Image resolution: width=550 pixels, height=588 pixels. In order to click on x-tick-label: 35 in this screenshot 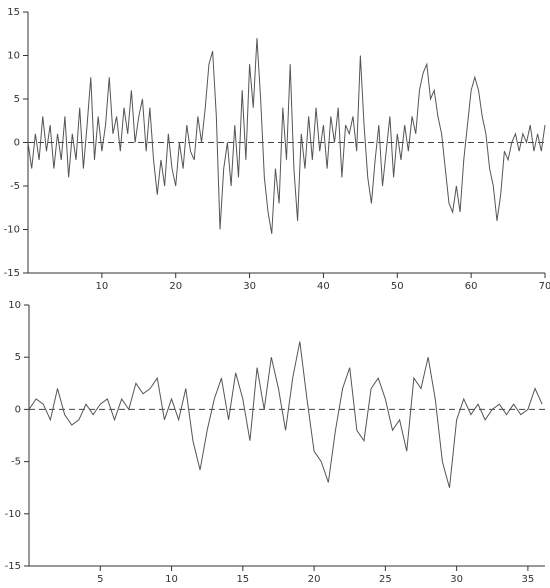, I will do `click(528, 579)`.